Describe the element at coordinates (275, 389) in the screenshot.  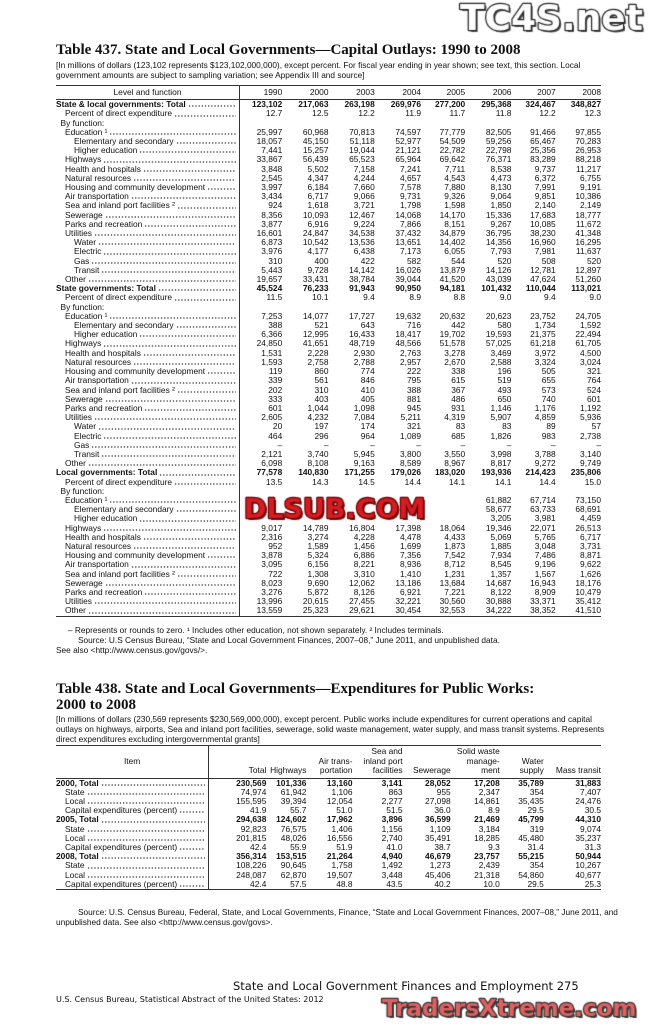
I see `cell-value: 202` at that location.